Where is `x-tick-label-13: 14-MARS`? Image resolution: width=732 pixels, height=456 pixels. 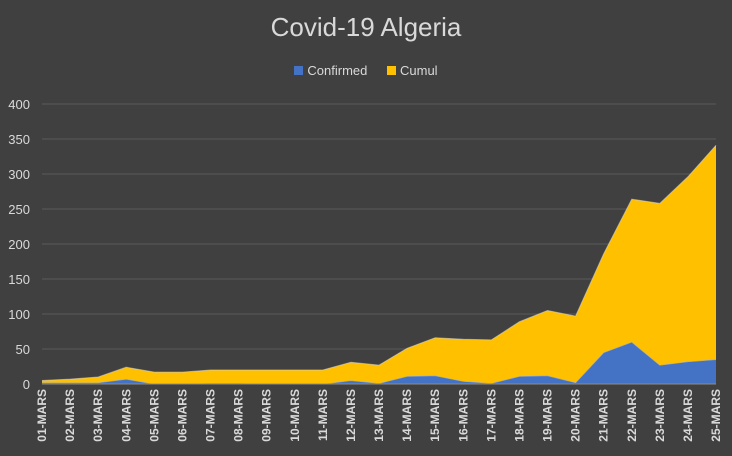 x-tick-label-13: 14-MARS is located at coordinates (407, 415).